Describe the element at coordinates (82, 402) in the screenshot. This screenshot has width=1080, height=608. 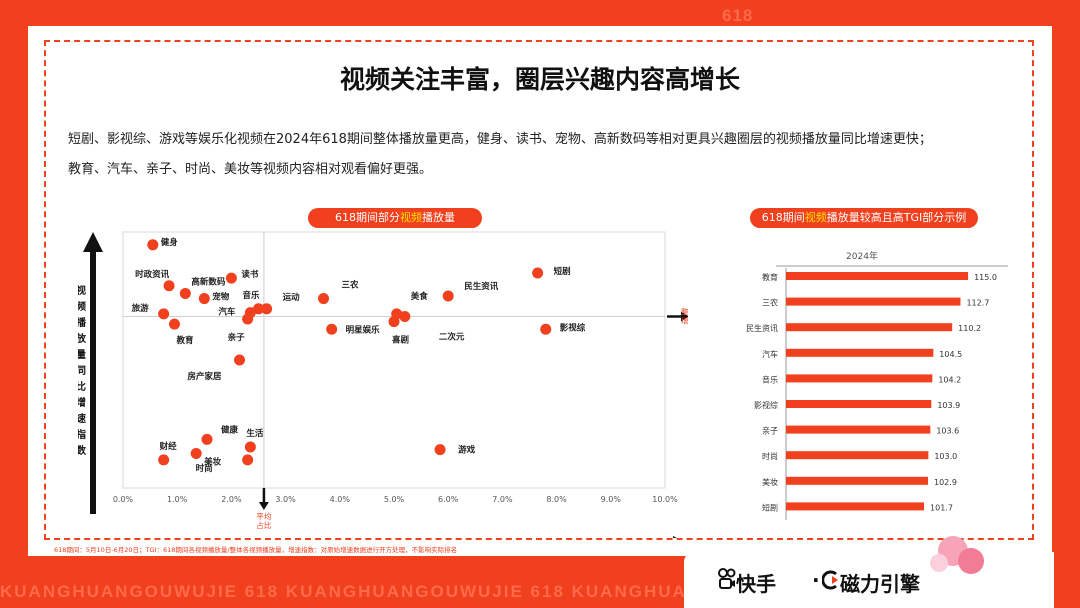
I see `y-axis-label-char: 增` at that location.